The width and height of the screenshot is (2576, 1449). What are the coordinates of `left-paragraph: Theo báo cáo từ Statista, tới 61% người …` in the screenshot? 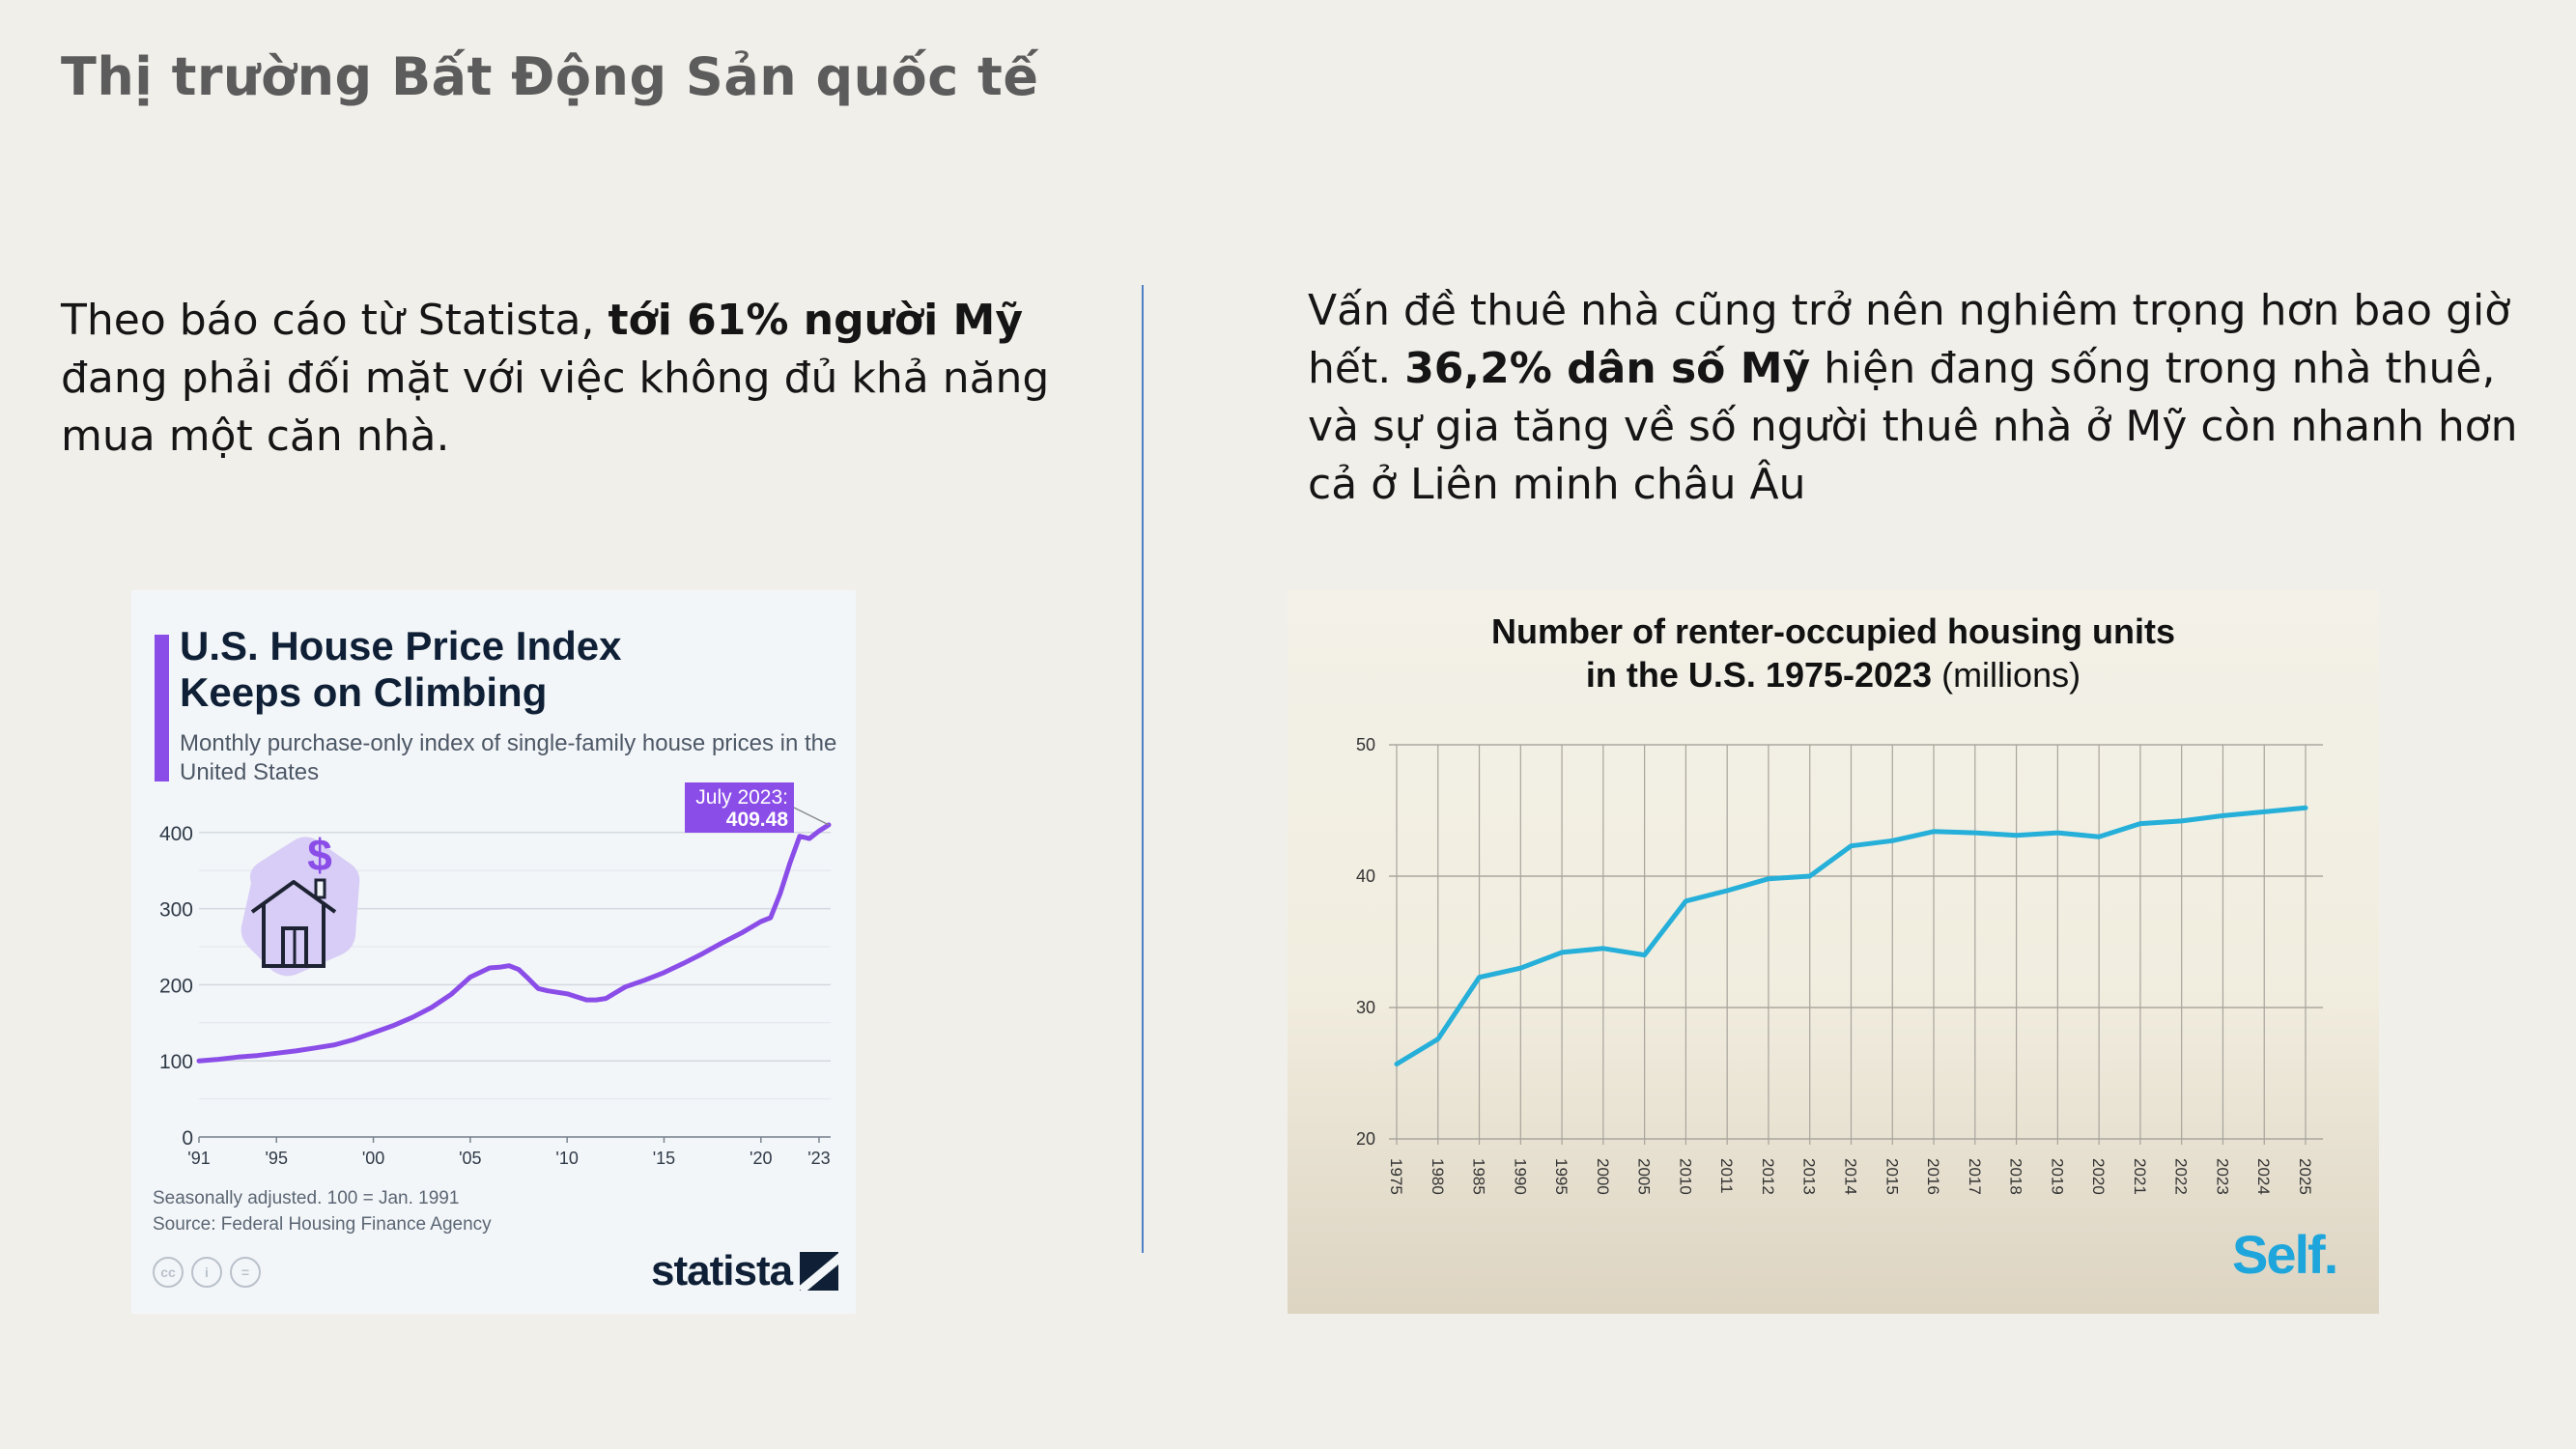 It's located at (573, 379).